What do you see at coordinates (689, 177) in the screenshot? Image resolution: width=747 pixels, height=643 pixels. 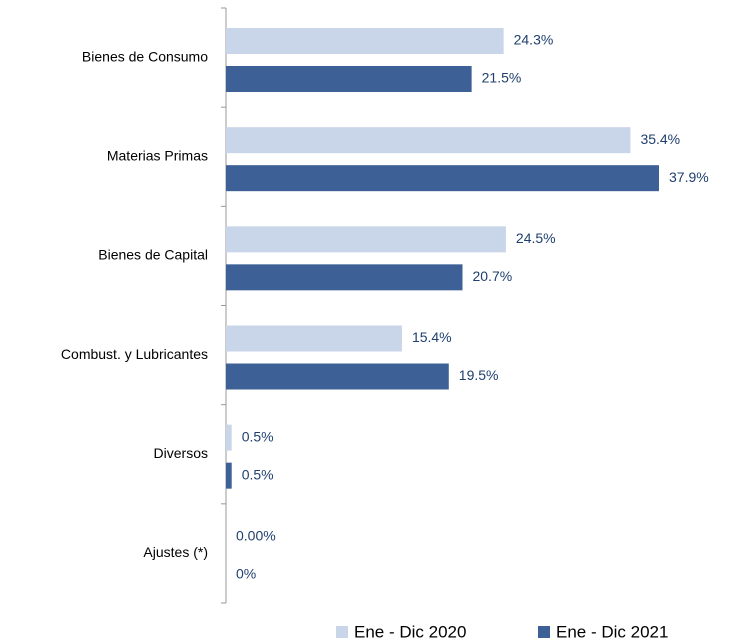 I see `value-label: 37.9%` at bounding box center [689, 177].